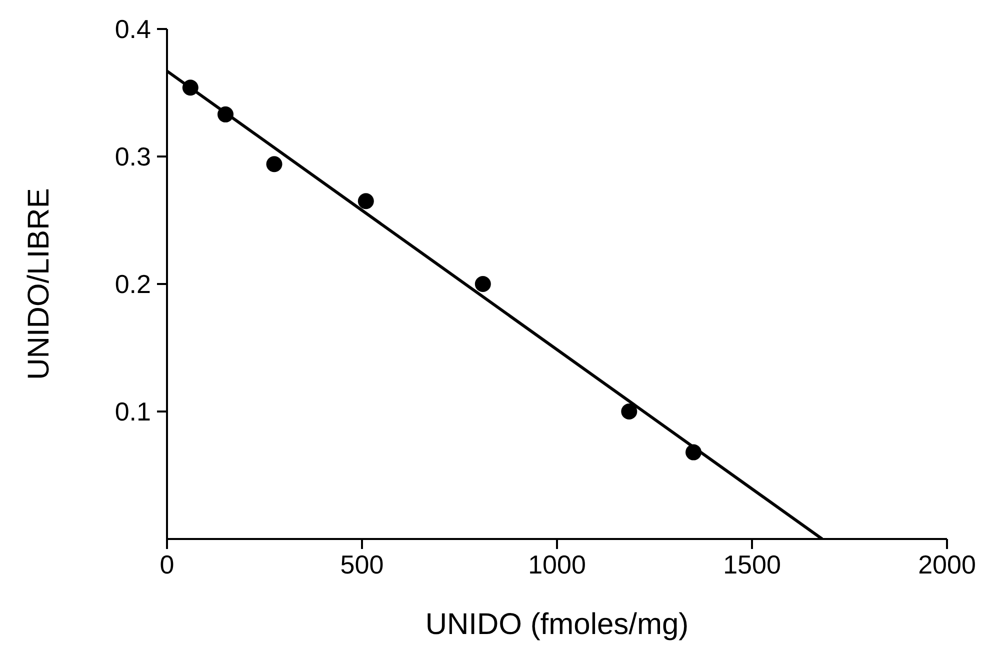 The width and height of the screenshot is (994, 650). I want to click on y-tick-label: 0.2, so click(132, 284).